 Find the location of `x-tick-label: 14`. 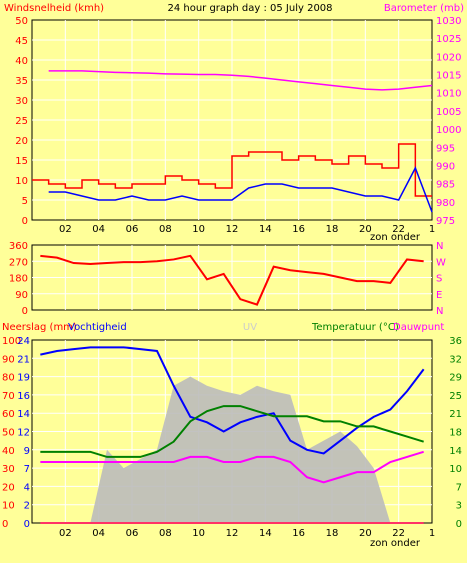

x-tick-label: 14 is located at coordinates (265, 229).